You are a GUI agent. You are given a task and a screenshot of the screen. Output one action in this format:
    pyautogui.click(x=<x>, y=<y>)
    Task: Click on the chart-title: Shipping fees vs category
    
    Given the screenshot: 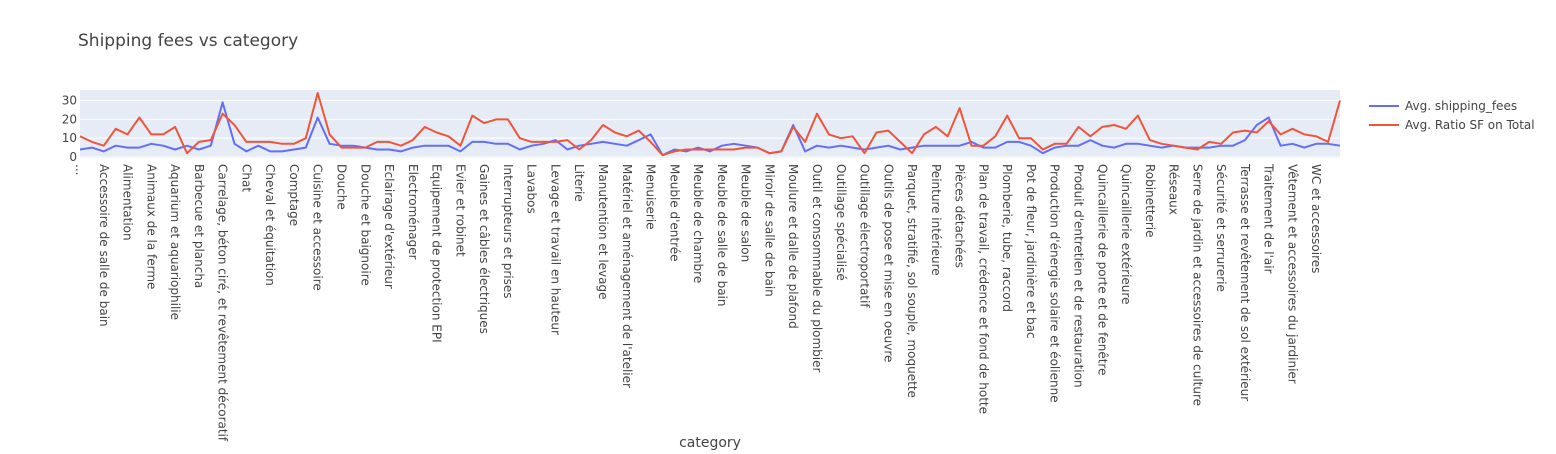 What is the action you would take?
    pyautogui.click(x=188, y=41)
    